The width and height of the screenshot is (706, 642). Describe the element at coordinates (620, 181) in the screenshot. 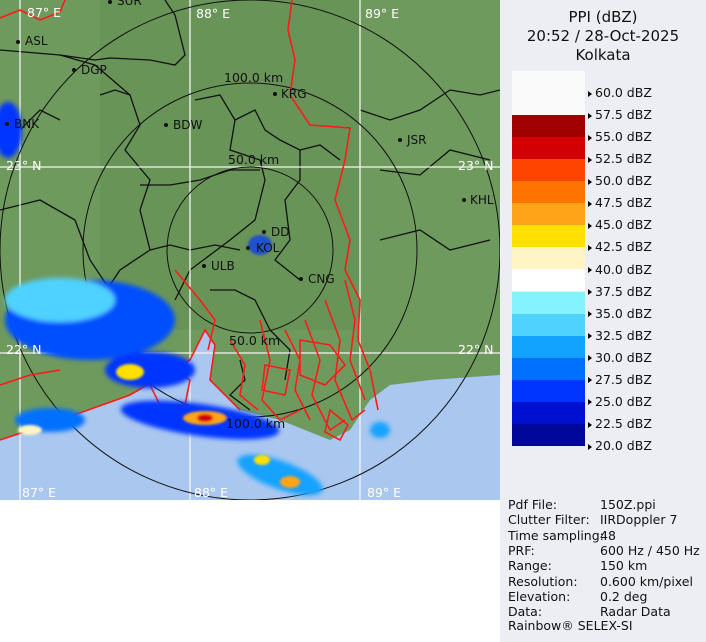

I see `scale-label: 50.0 dBZ` at that location.